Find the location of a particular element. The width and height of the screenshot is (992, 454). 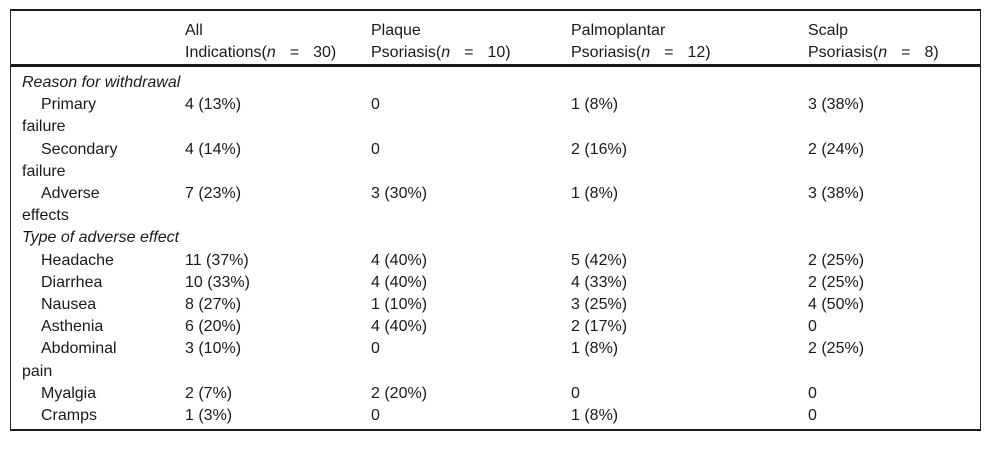

table-cell: 4 (14%) is located at coordinates (213, 149).